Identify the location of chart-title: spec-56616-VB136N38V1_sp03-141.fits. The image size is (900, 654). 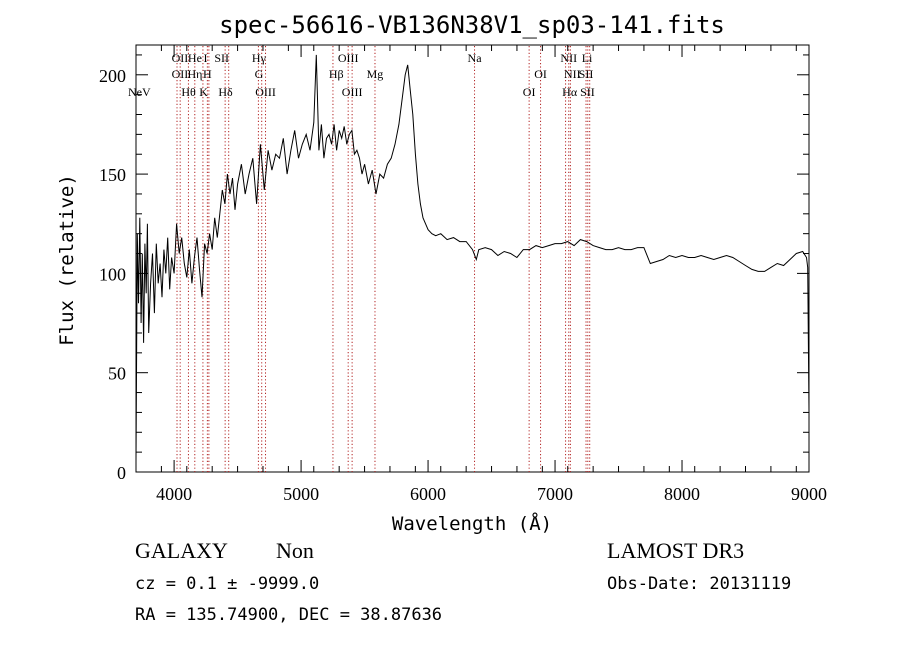
(472, 25).